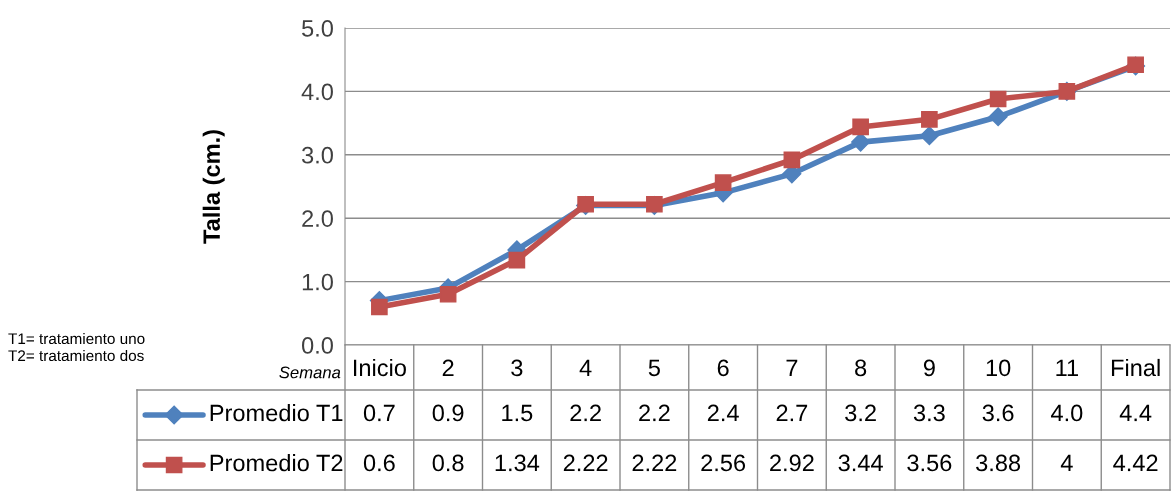  What do you see at coordinates (998, 463) in the screenshot?
I see `data-label: 3.88` at bounding box center [998, 463].